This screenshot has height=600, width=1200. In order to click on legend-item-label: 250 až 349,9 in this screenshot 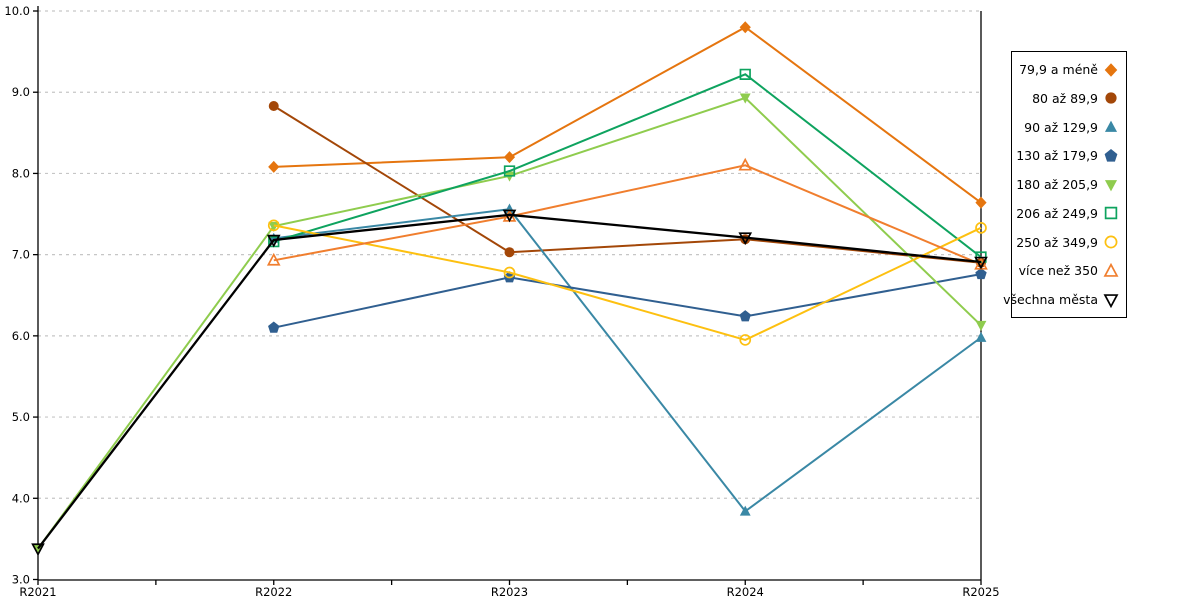, I will do `click(1057, 242)`.